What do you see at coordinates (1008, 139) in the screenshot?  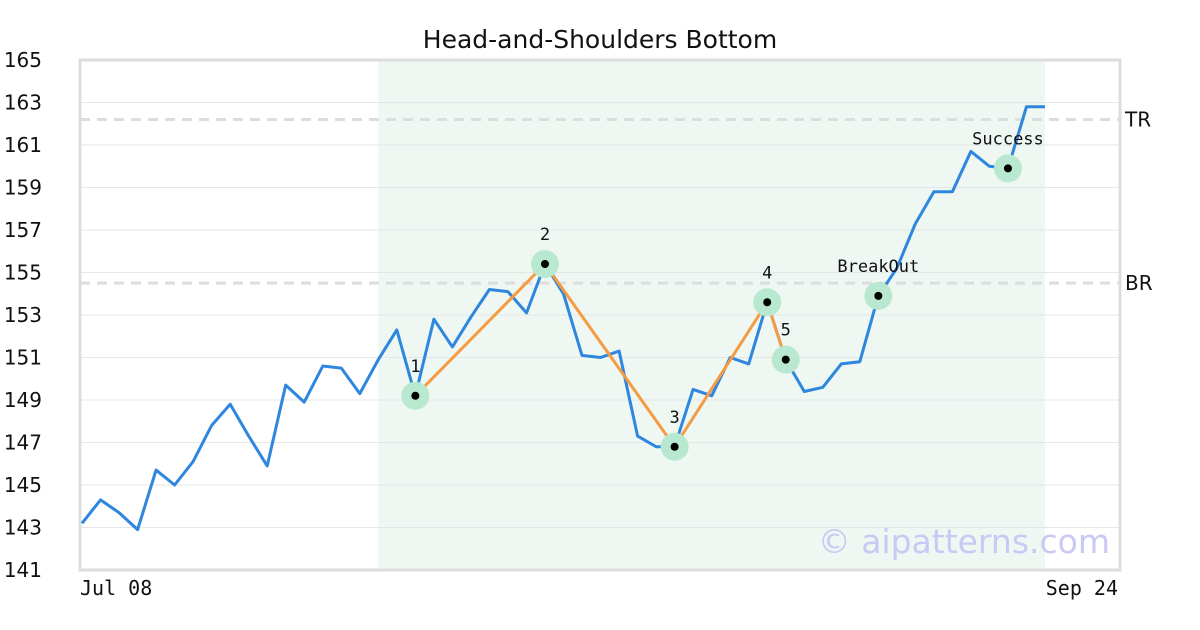 I see `marker-label-success: Success` at bounding box center [1008, 139].